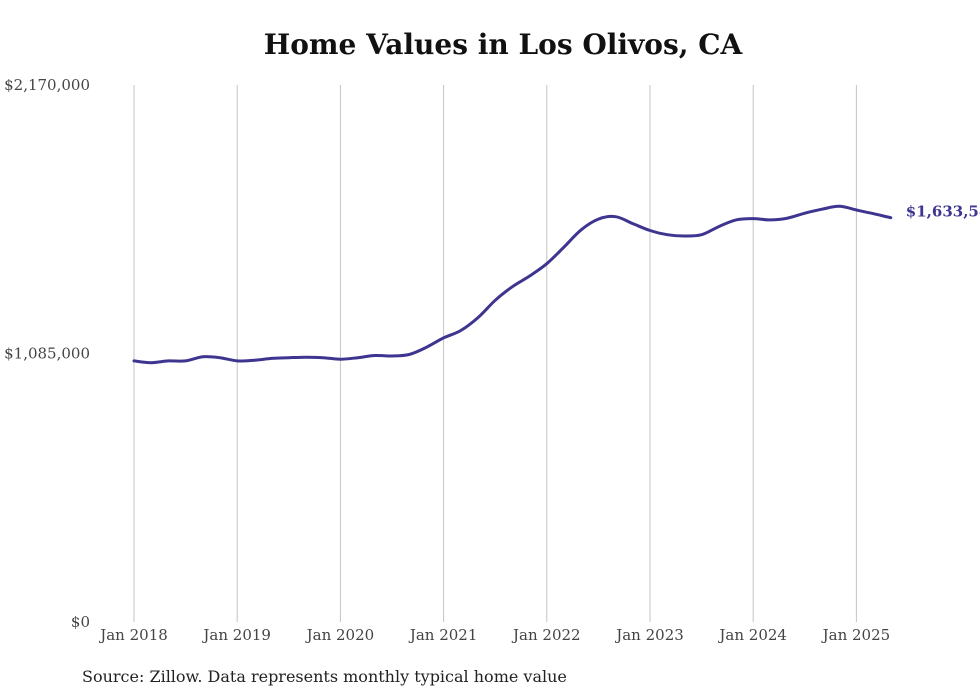  I want to click on x-tick-label: Jan 2021, so click(443, 635).